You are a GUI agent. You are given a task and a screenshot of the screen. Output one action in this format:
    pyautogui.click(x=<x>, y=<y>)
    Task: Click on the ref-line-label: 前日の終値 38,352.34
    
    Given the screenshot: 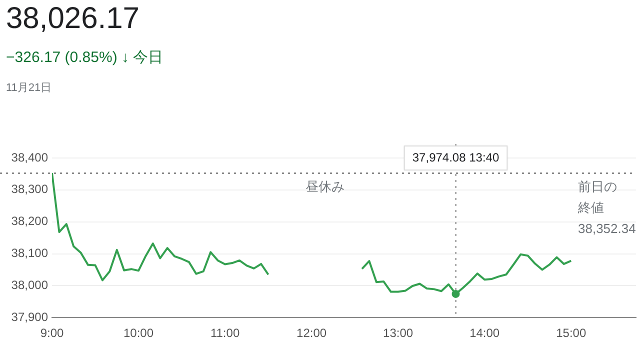 What is the action you would take?
    pyautogui.click(x=606, y=207)
    